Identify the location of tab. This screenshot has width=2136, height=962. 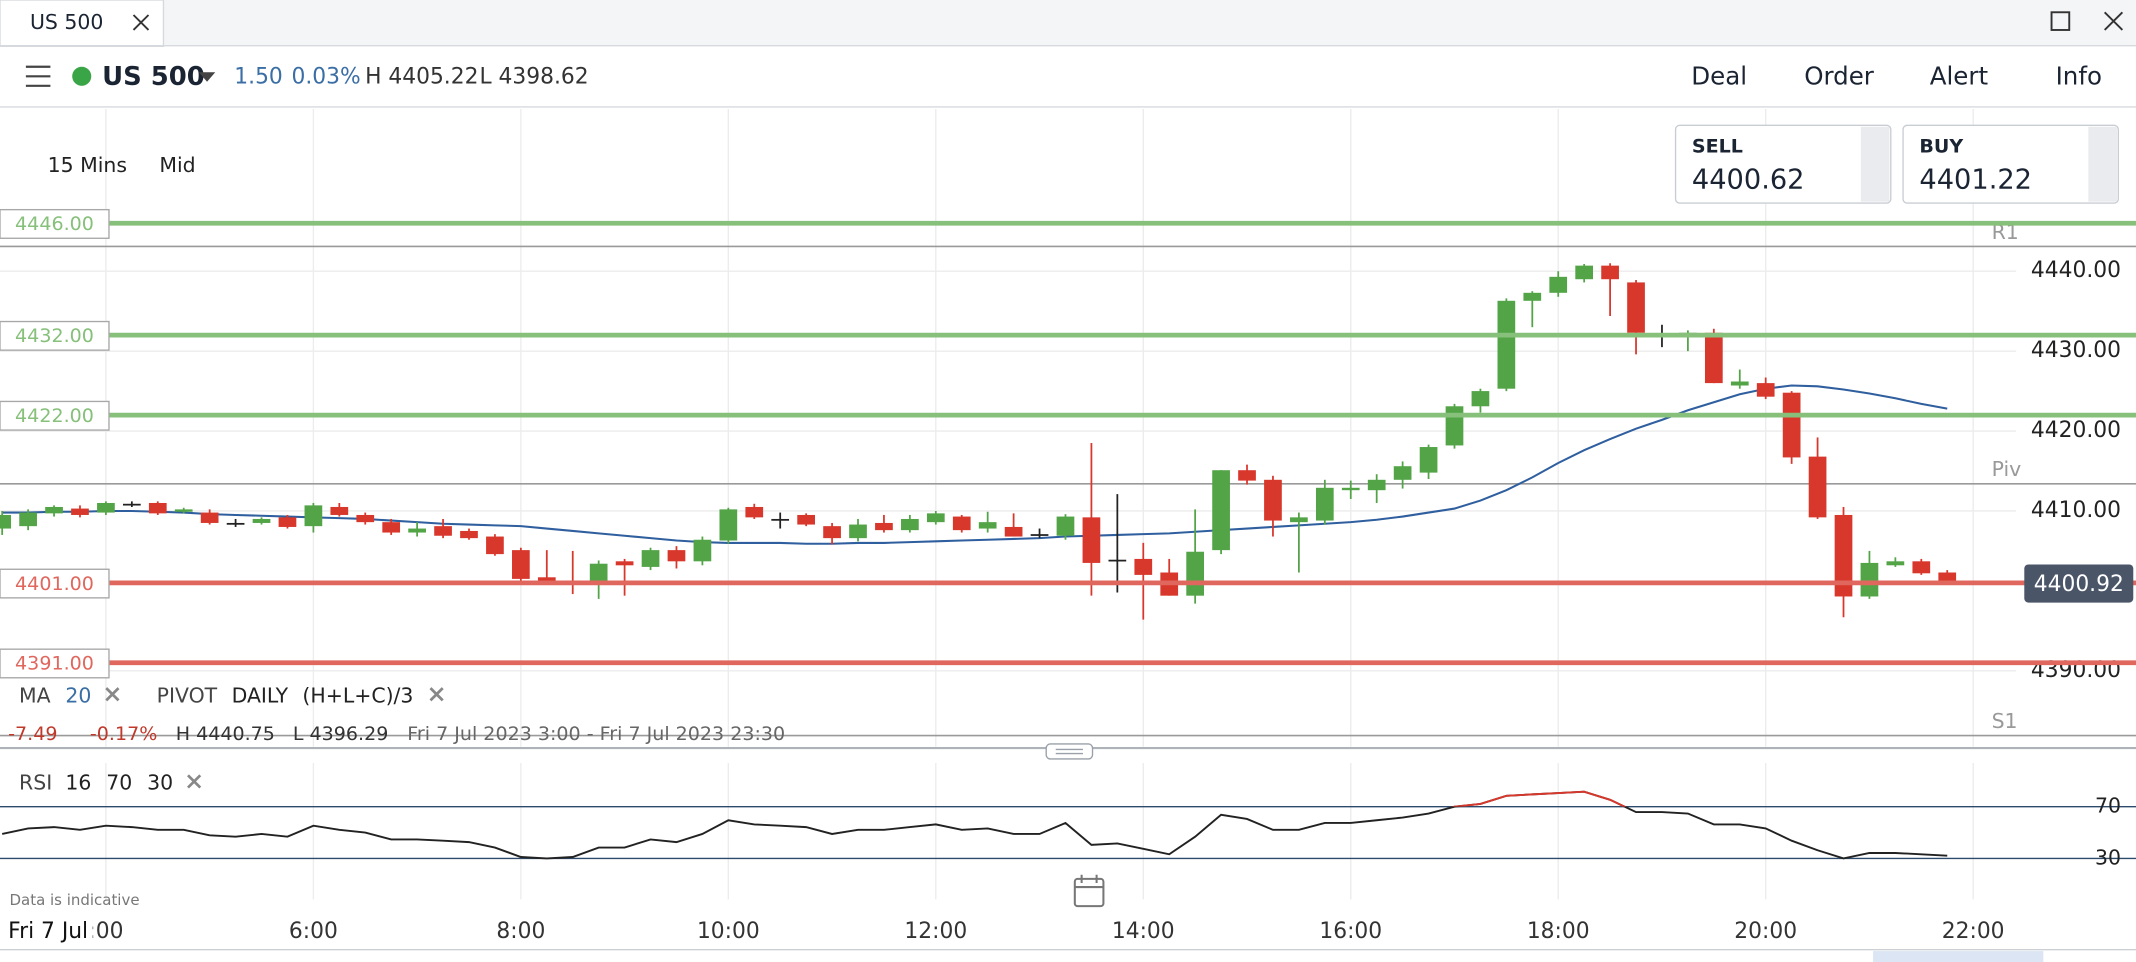
(82, 24).